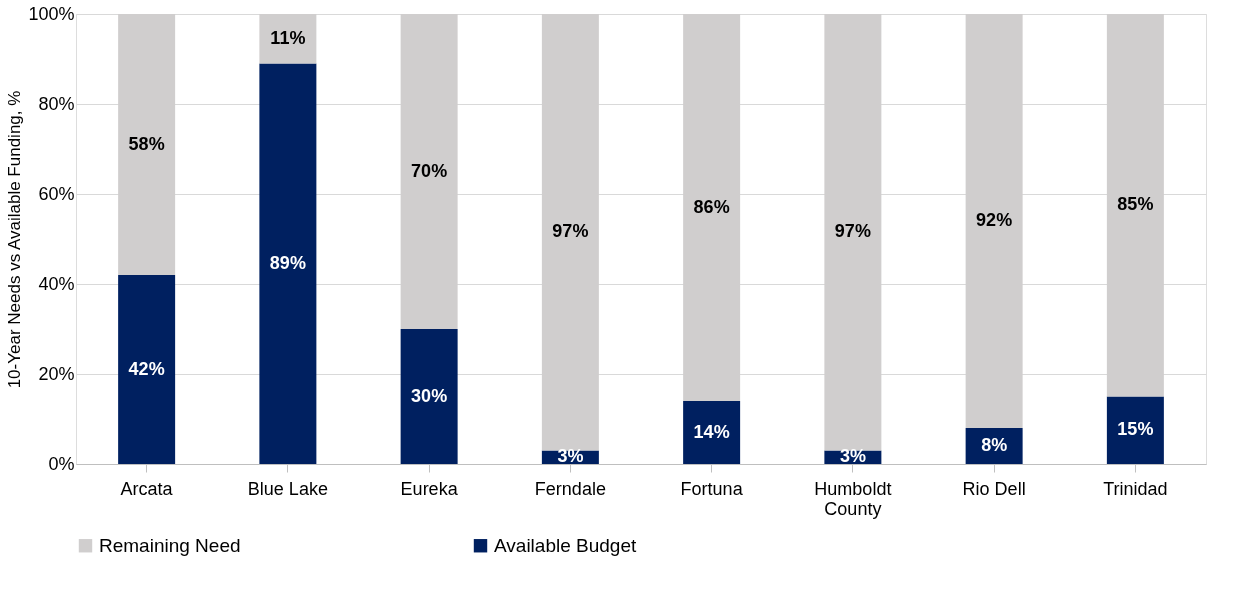  Describe the element at coordinates (429, 170) in the screenshot. I see `data-label: 70%` at that location.